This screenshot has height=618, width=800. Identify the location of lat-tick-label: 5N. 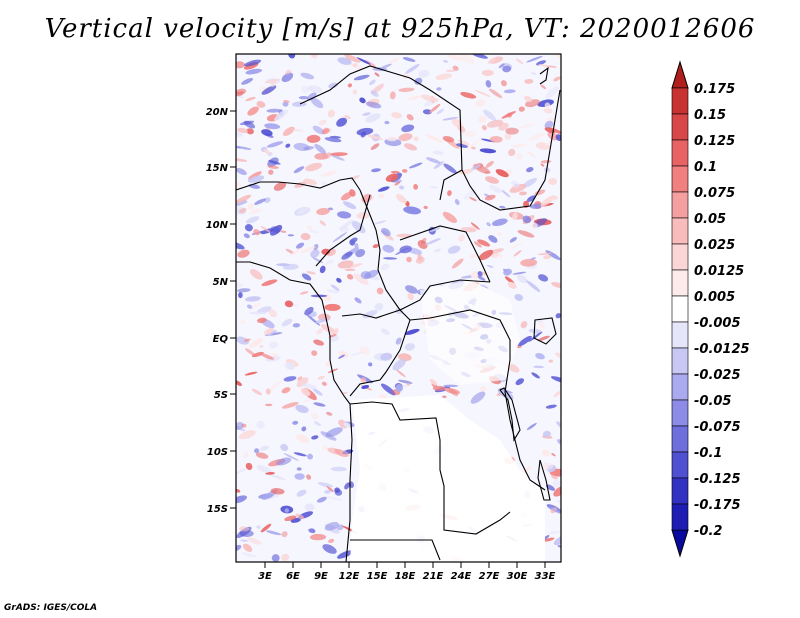
(221, 282).